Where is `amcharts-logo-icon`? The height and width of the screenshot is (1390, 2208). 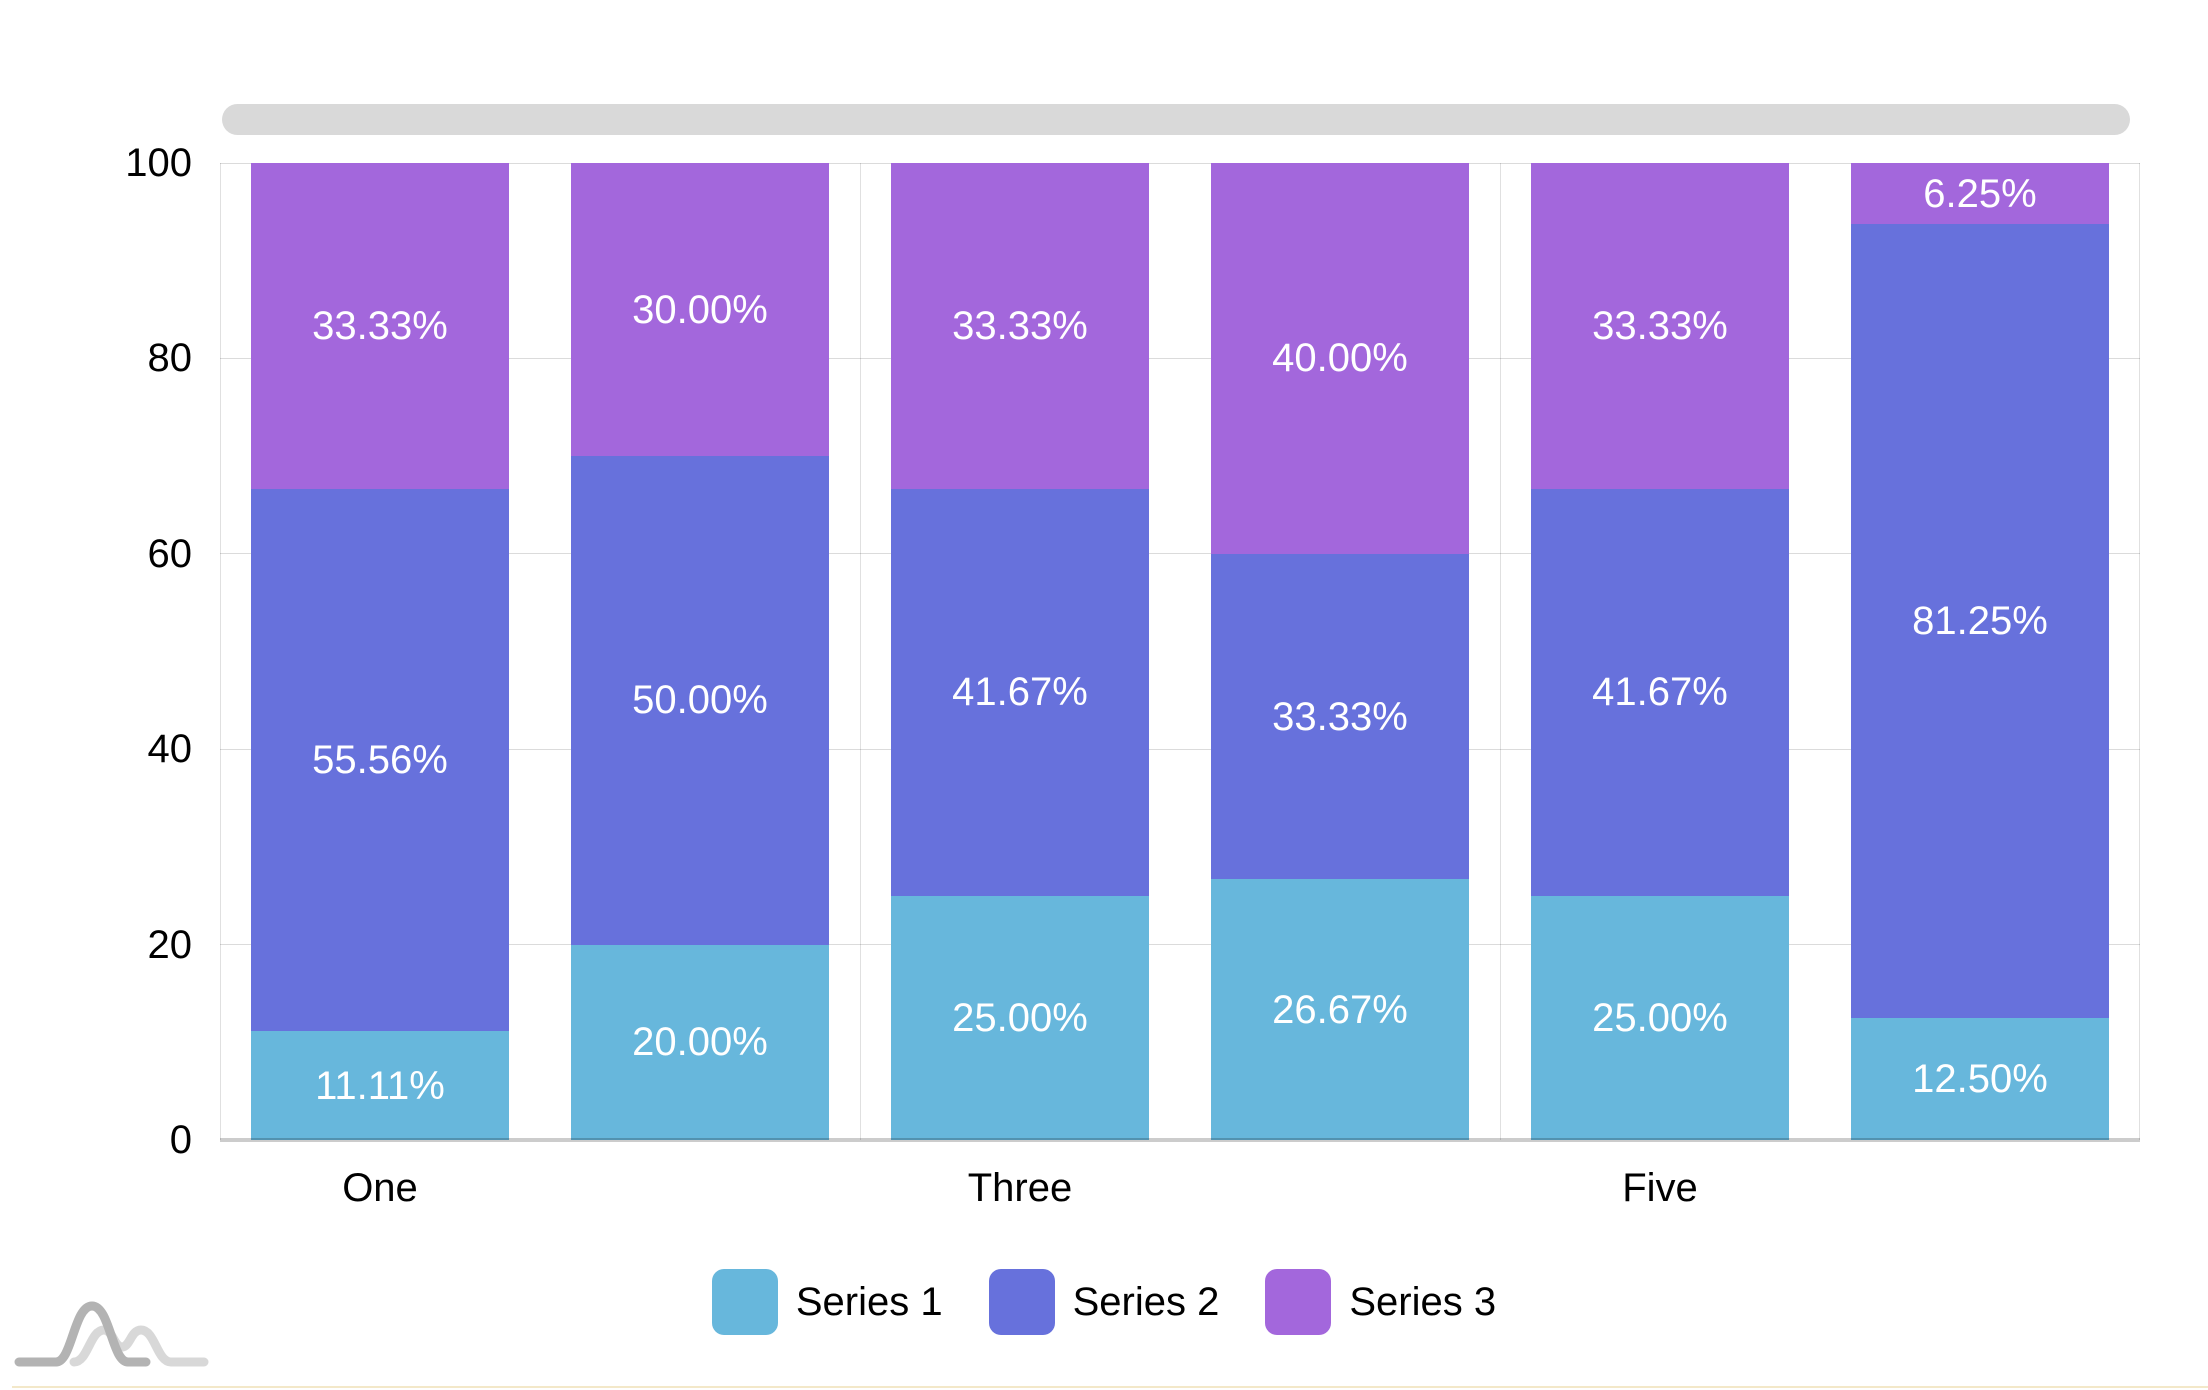
amcharts-logo-icon is located at coordinates (114, 1331).